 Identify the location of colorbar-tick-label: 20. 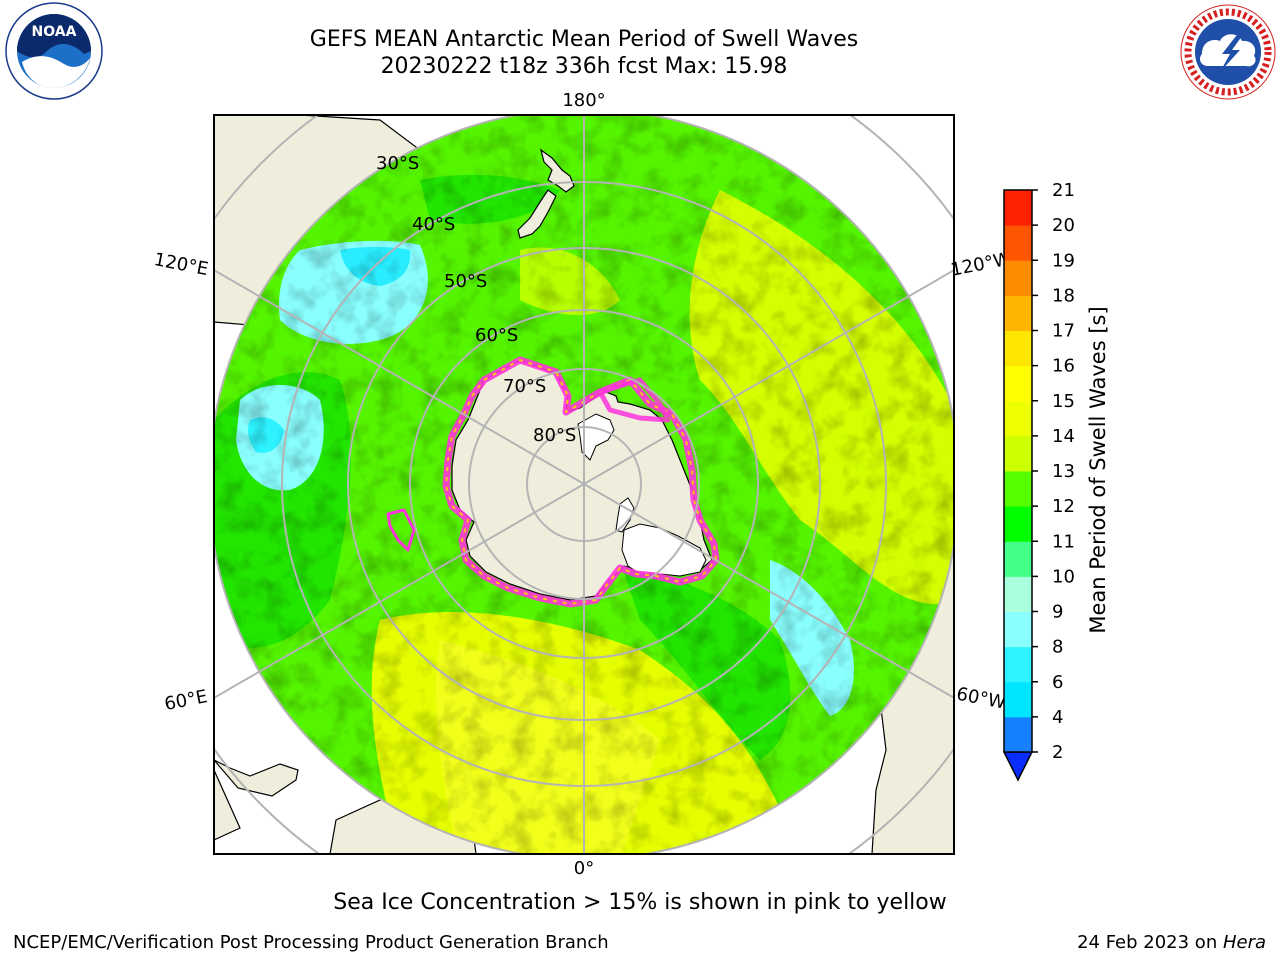
(1063, 225).